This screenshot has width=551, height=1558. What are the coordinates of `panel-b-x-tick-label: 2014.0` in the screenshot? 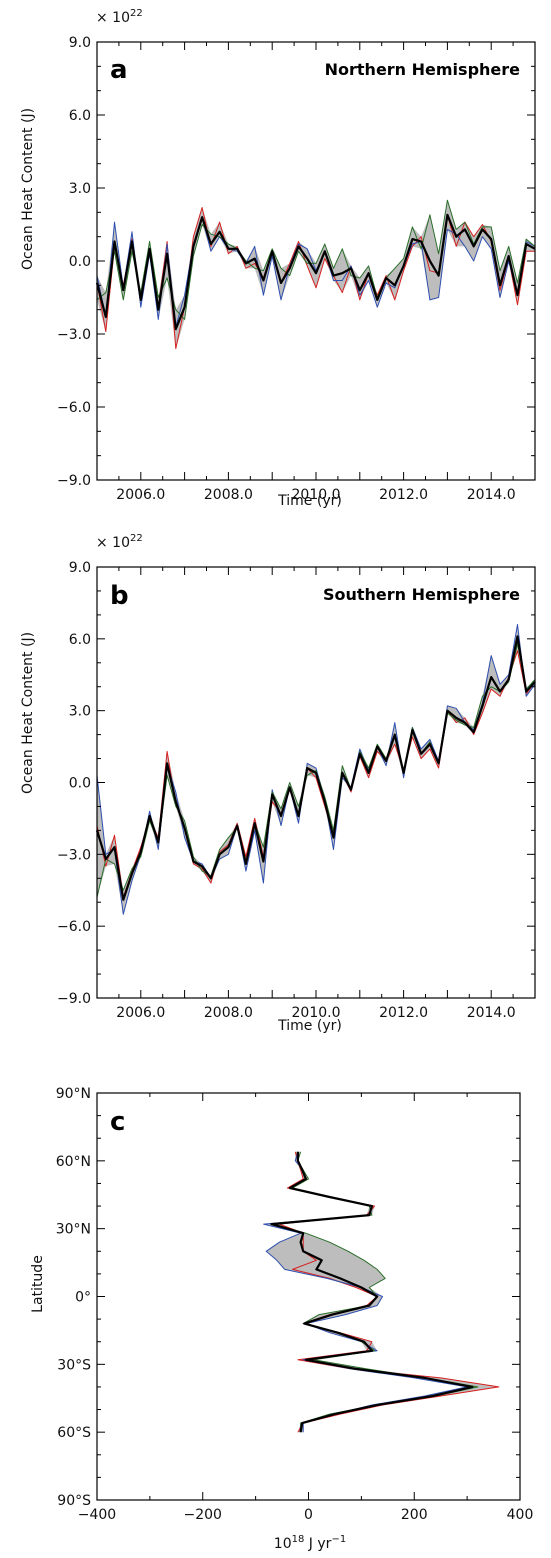 It's located at (491, 1013).